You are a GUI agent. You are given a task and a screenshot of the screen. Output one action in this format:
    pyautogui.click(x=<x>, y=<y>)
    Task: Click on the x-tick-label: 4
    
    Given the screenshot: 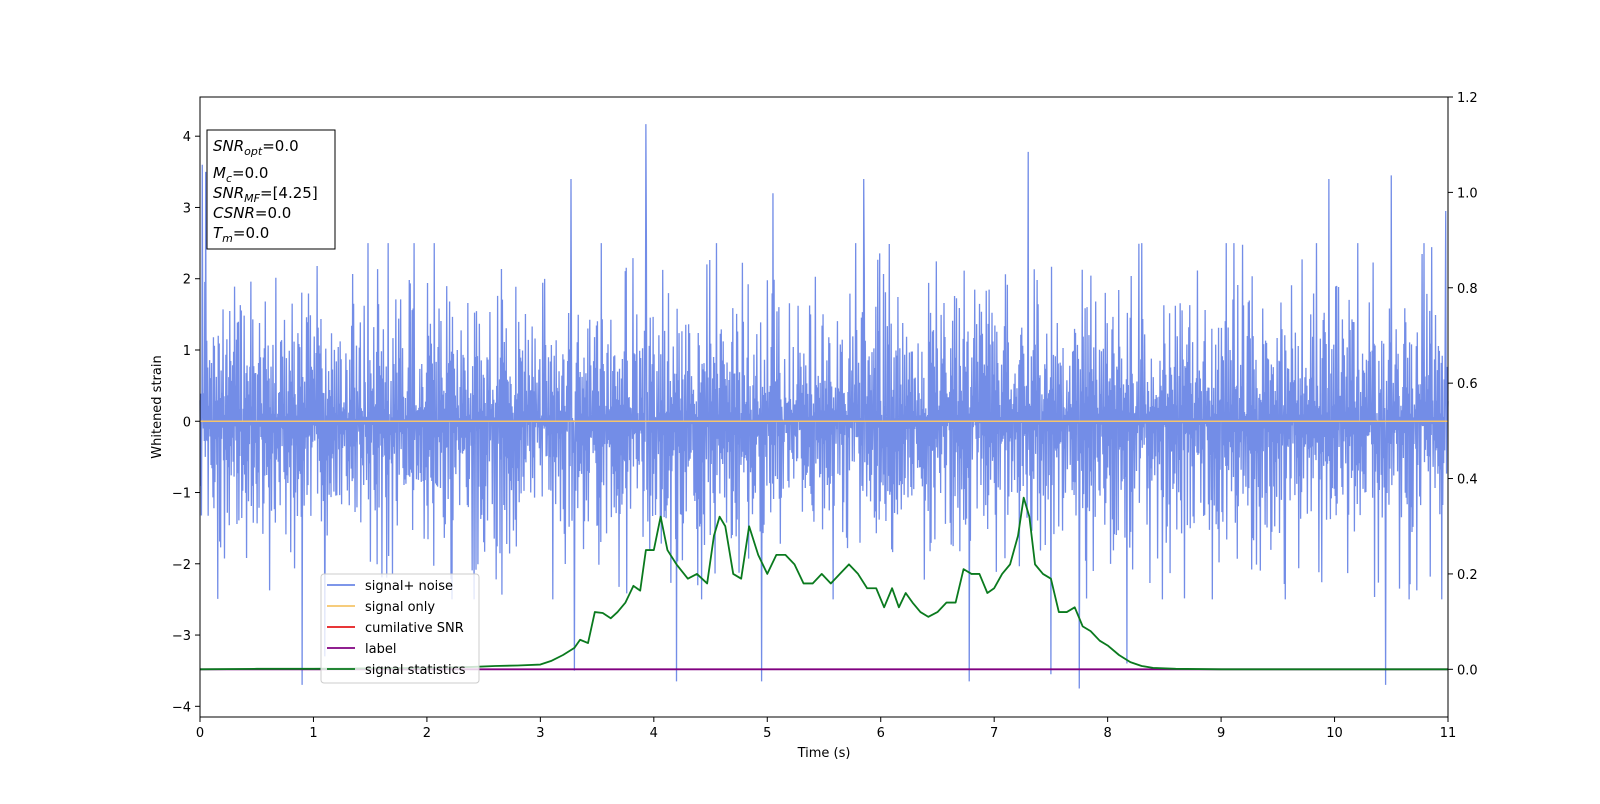 What is the action you would take?
    pyautogui.click(x=654, y=733)
    